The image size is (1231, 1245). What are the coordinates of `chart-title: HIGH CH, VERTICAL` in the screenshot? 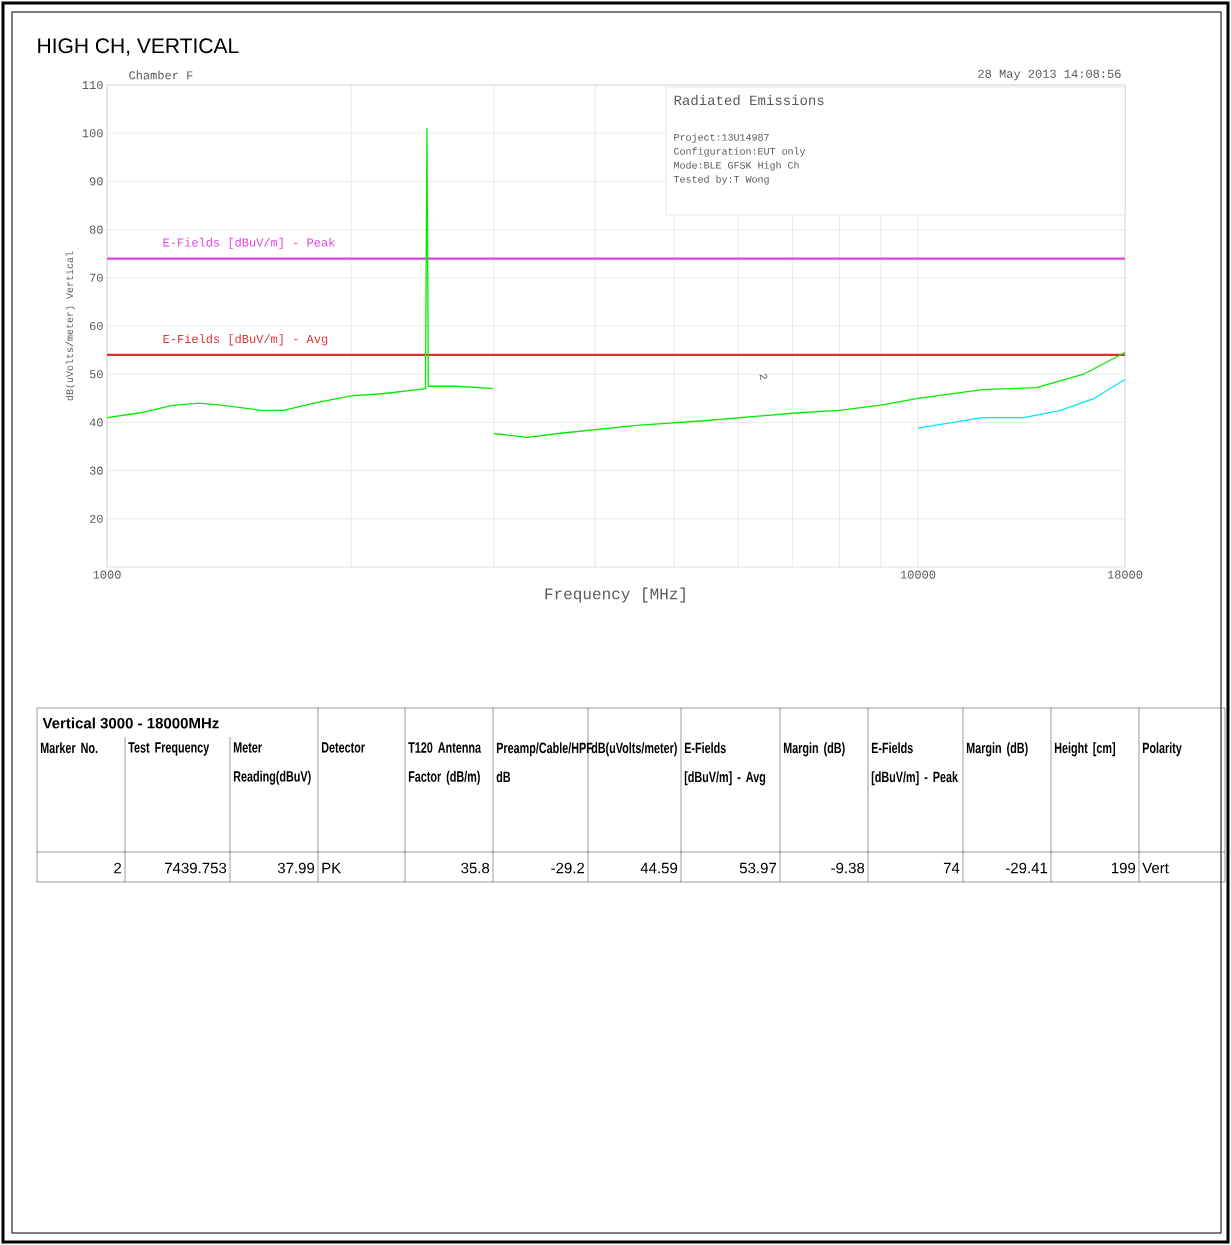 It's located at (138, 47).